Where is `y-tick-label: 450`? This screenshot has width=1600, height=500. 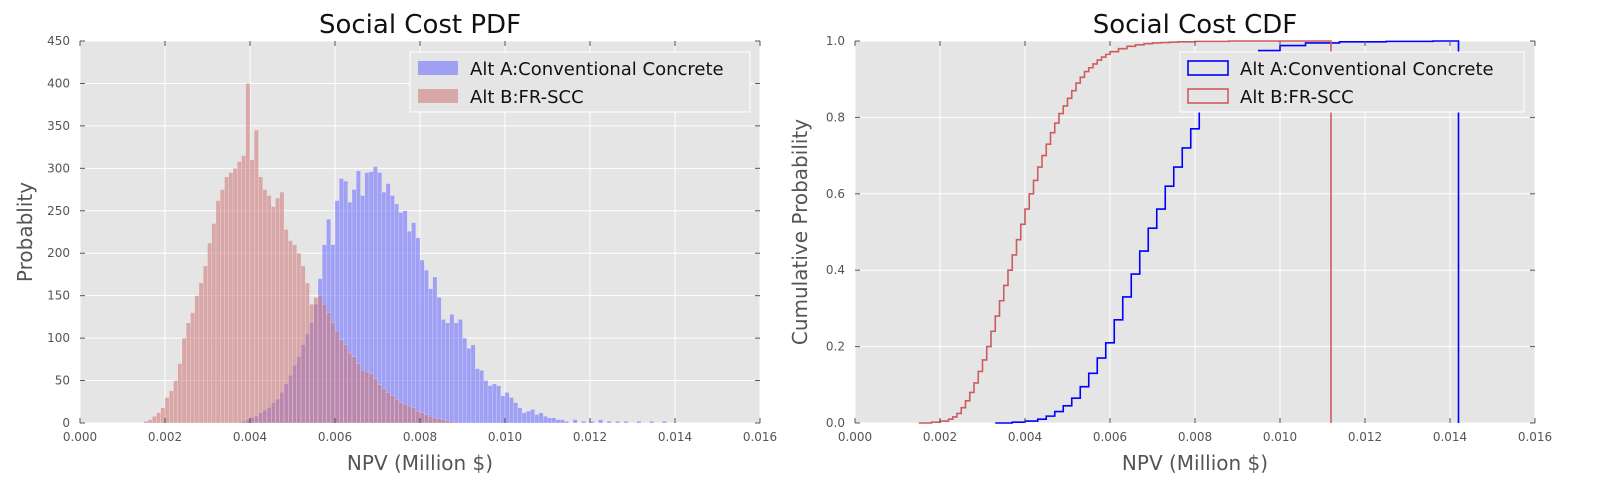
y-tick-label: 450 is located at coordinates (58, 41).